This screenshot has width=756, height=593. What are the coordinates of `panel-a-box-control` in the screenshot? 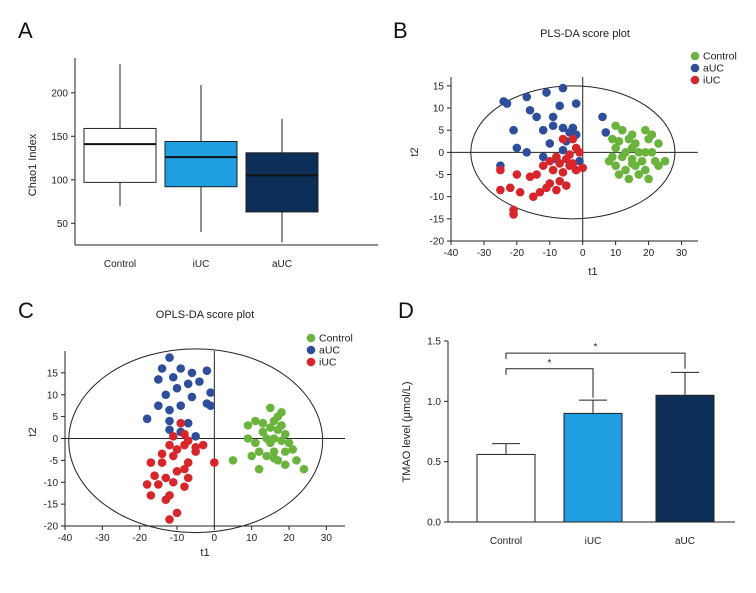 It's located at (120, 155).